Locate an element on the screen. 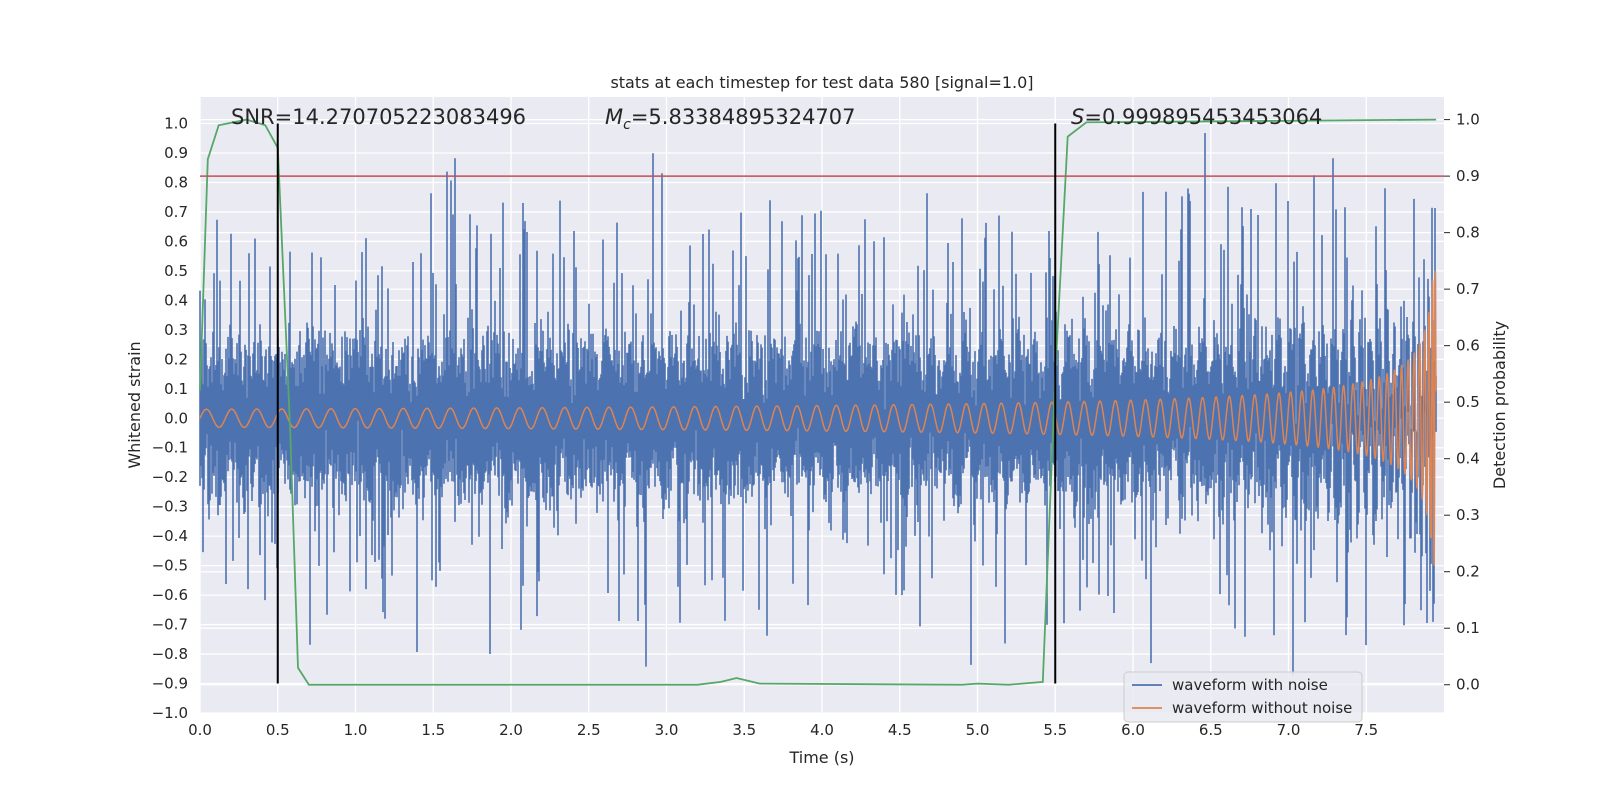  x-tick-label: 2.0 is located at coordinates (511, 730).